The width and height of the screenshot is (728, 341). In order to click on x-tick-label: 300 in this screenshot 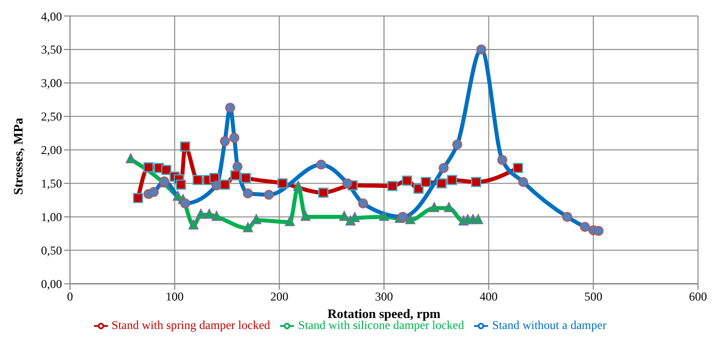, I will do `click(384, 296)`.